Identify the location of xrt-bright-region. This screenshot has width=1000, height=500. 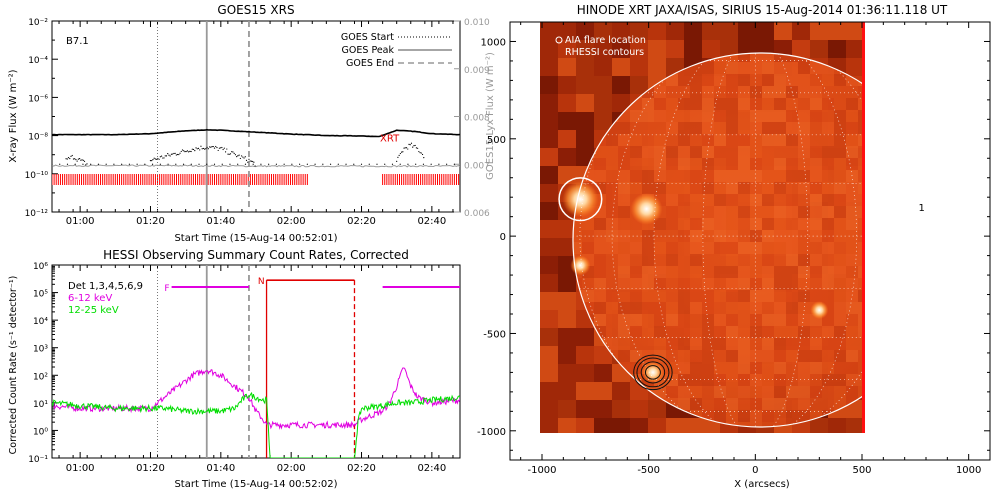
(652, 372).